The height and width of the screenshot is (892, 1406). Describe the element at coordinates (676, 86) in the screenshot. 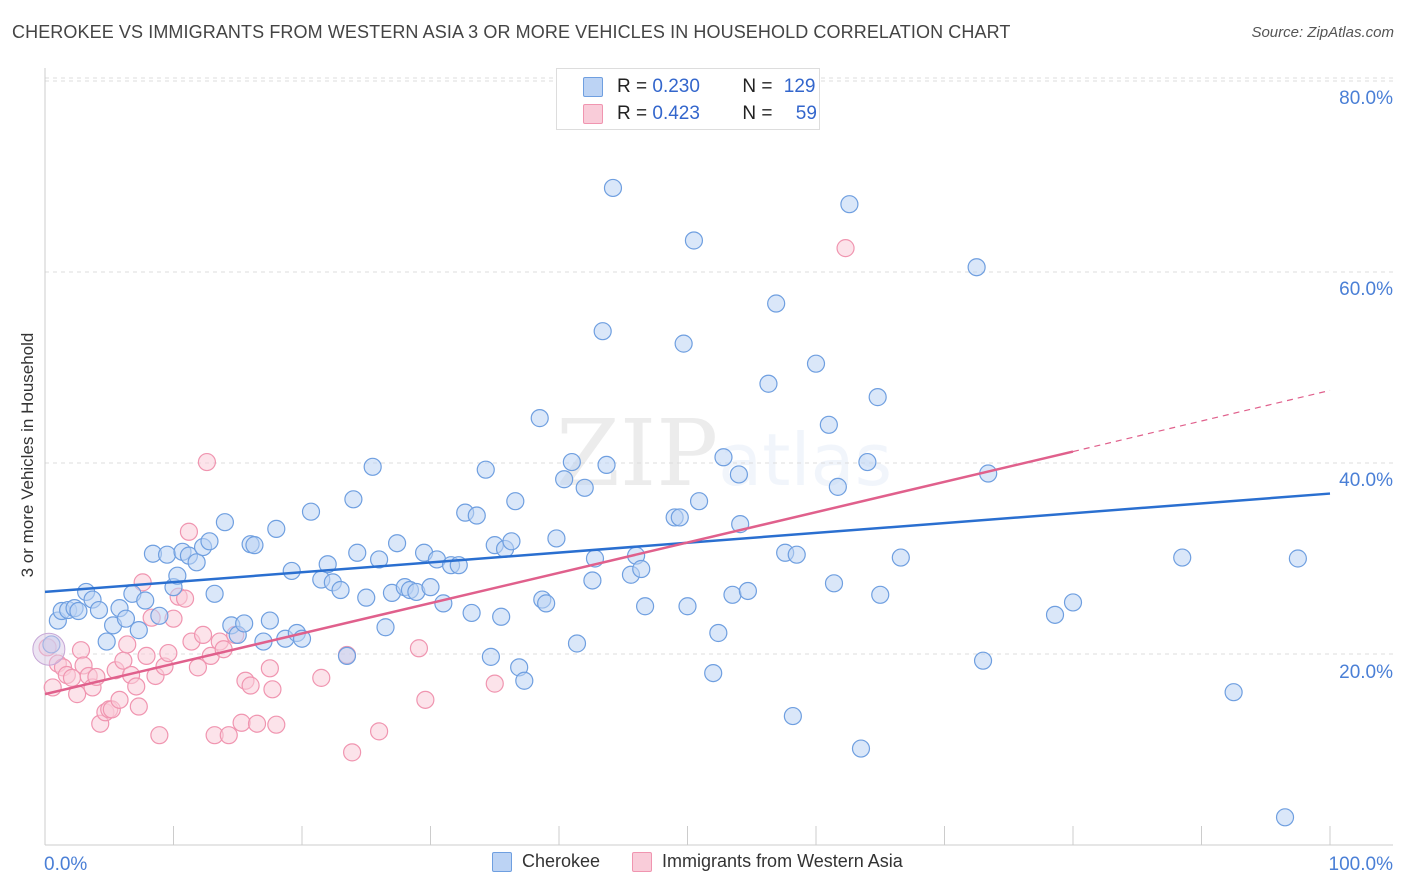

I see `r-value: 0.230` at that location.